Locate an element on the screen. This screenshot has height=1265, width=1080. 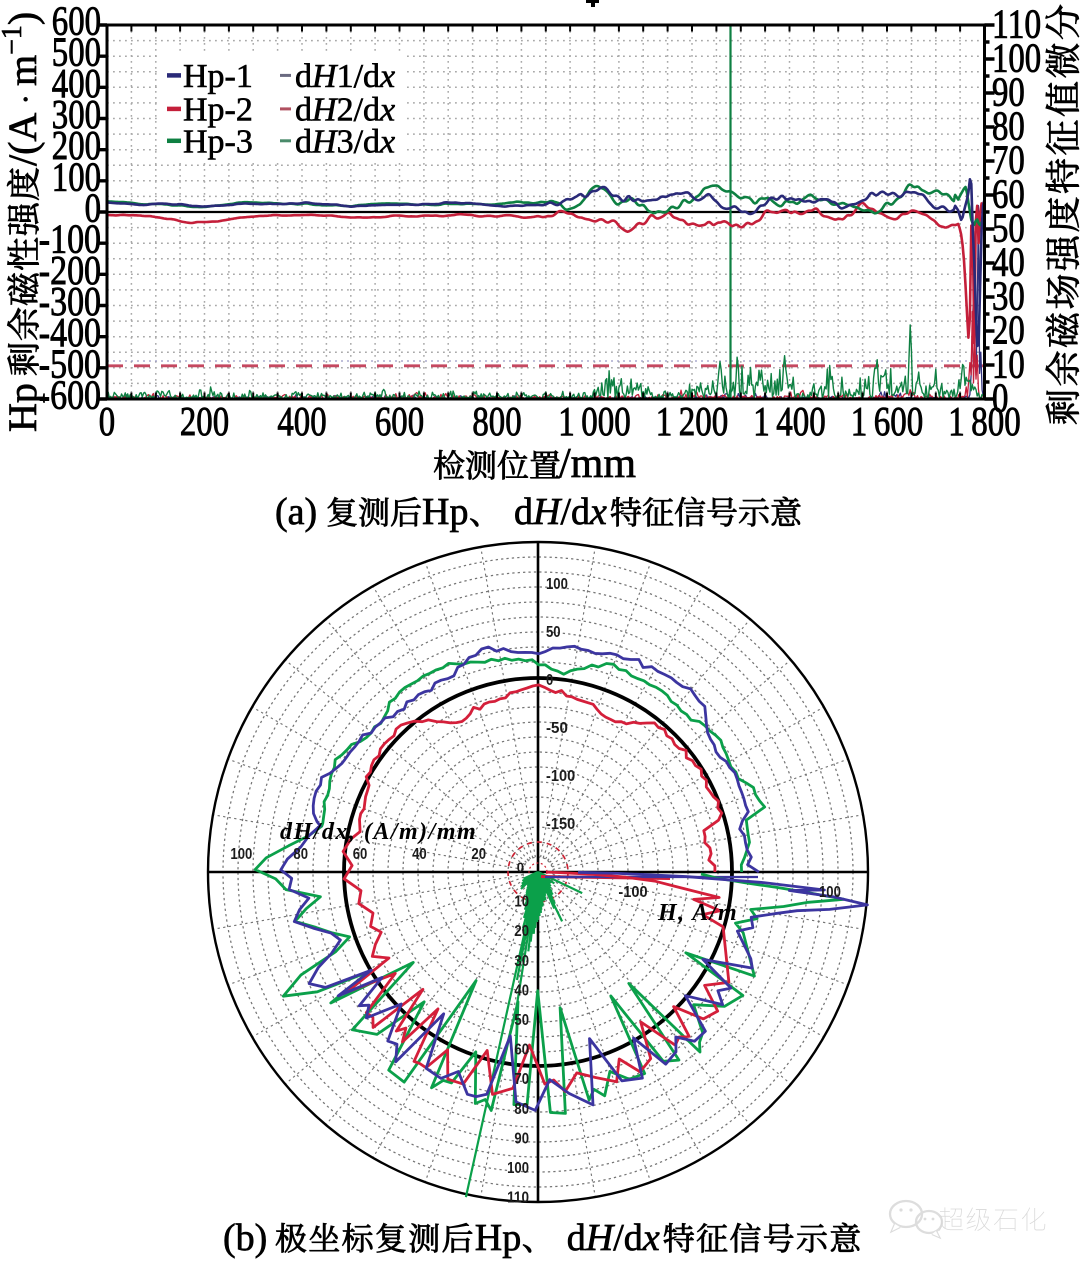
svg-text: -150 is located at coordinates (560, 824).